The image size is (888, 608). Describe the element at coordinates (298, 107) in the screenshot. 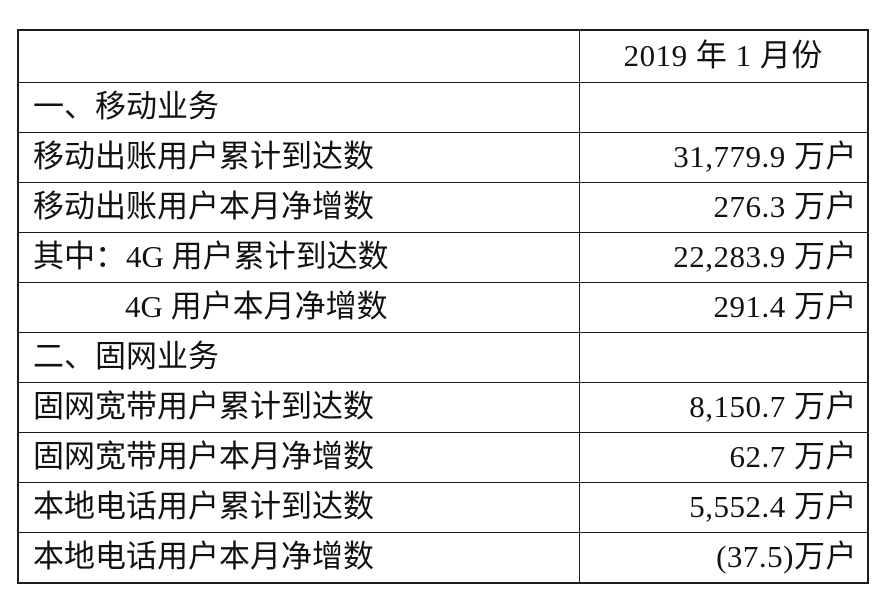

I see `row-label-cell: 一、移动业务` at that location.